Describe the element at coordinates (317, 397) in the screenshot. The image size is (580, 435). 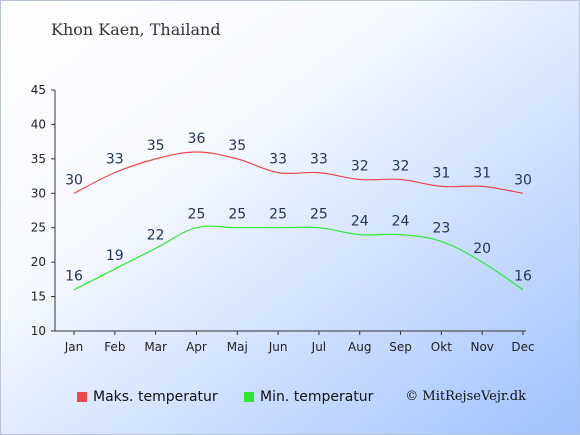
I see `legend-label-min: Min. temperatur` at that location.